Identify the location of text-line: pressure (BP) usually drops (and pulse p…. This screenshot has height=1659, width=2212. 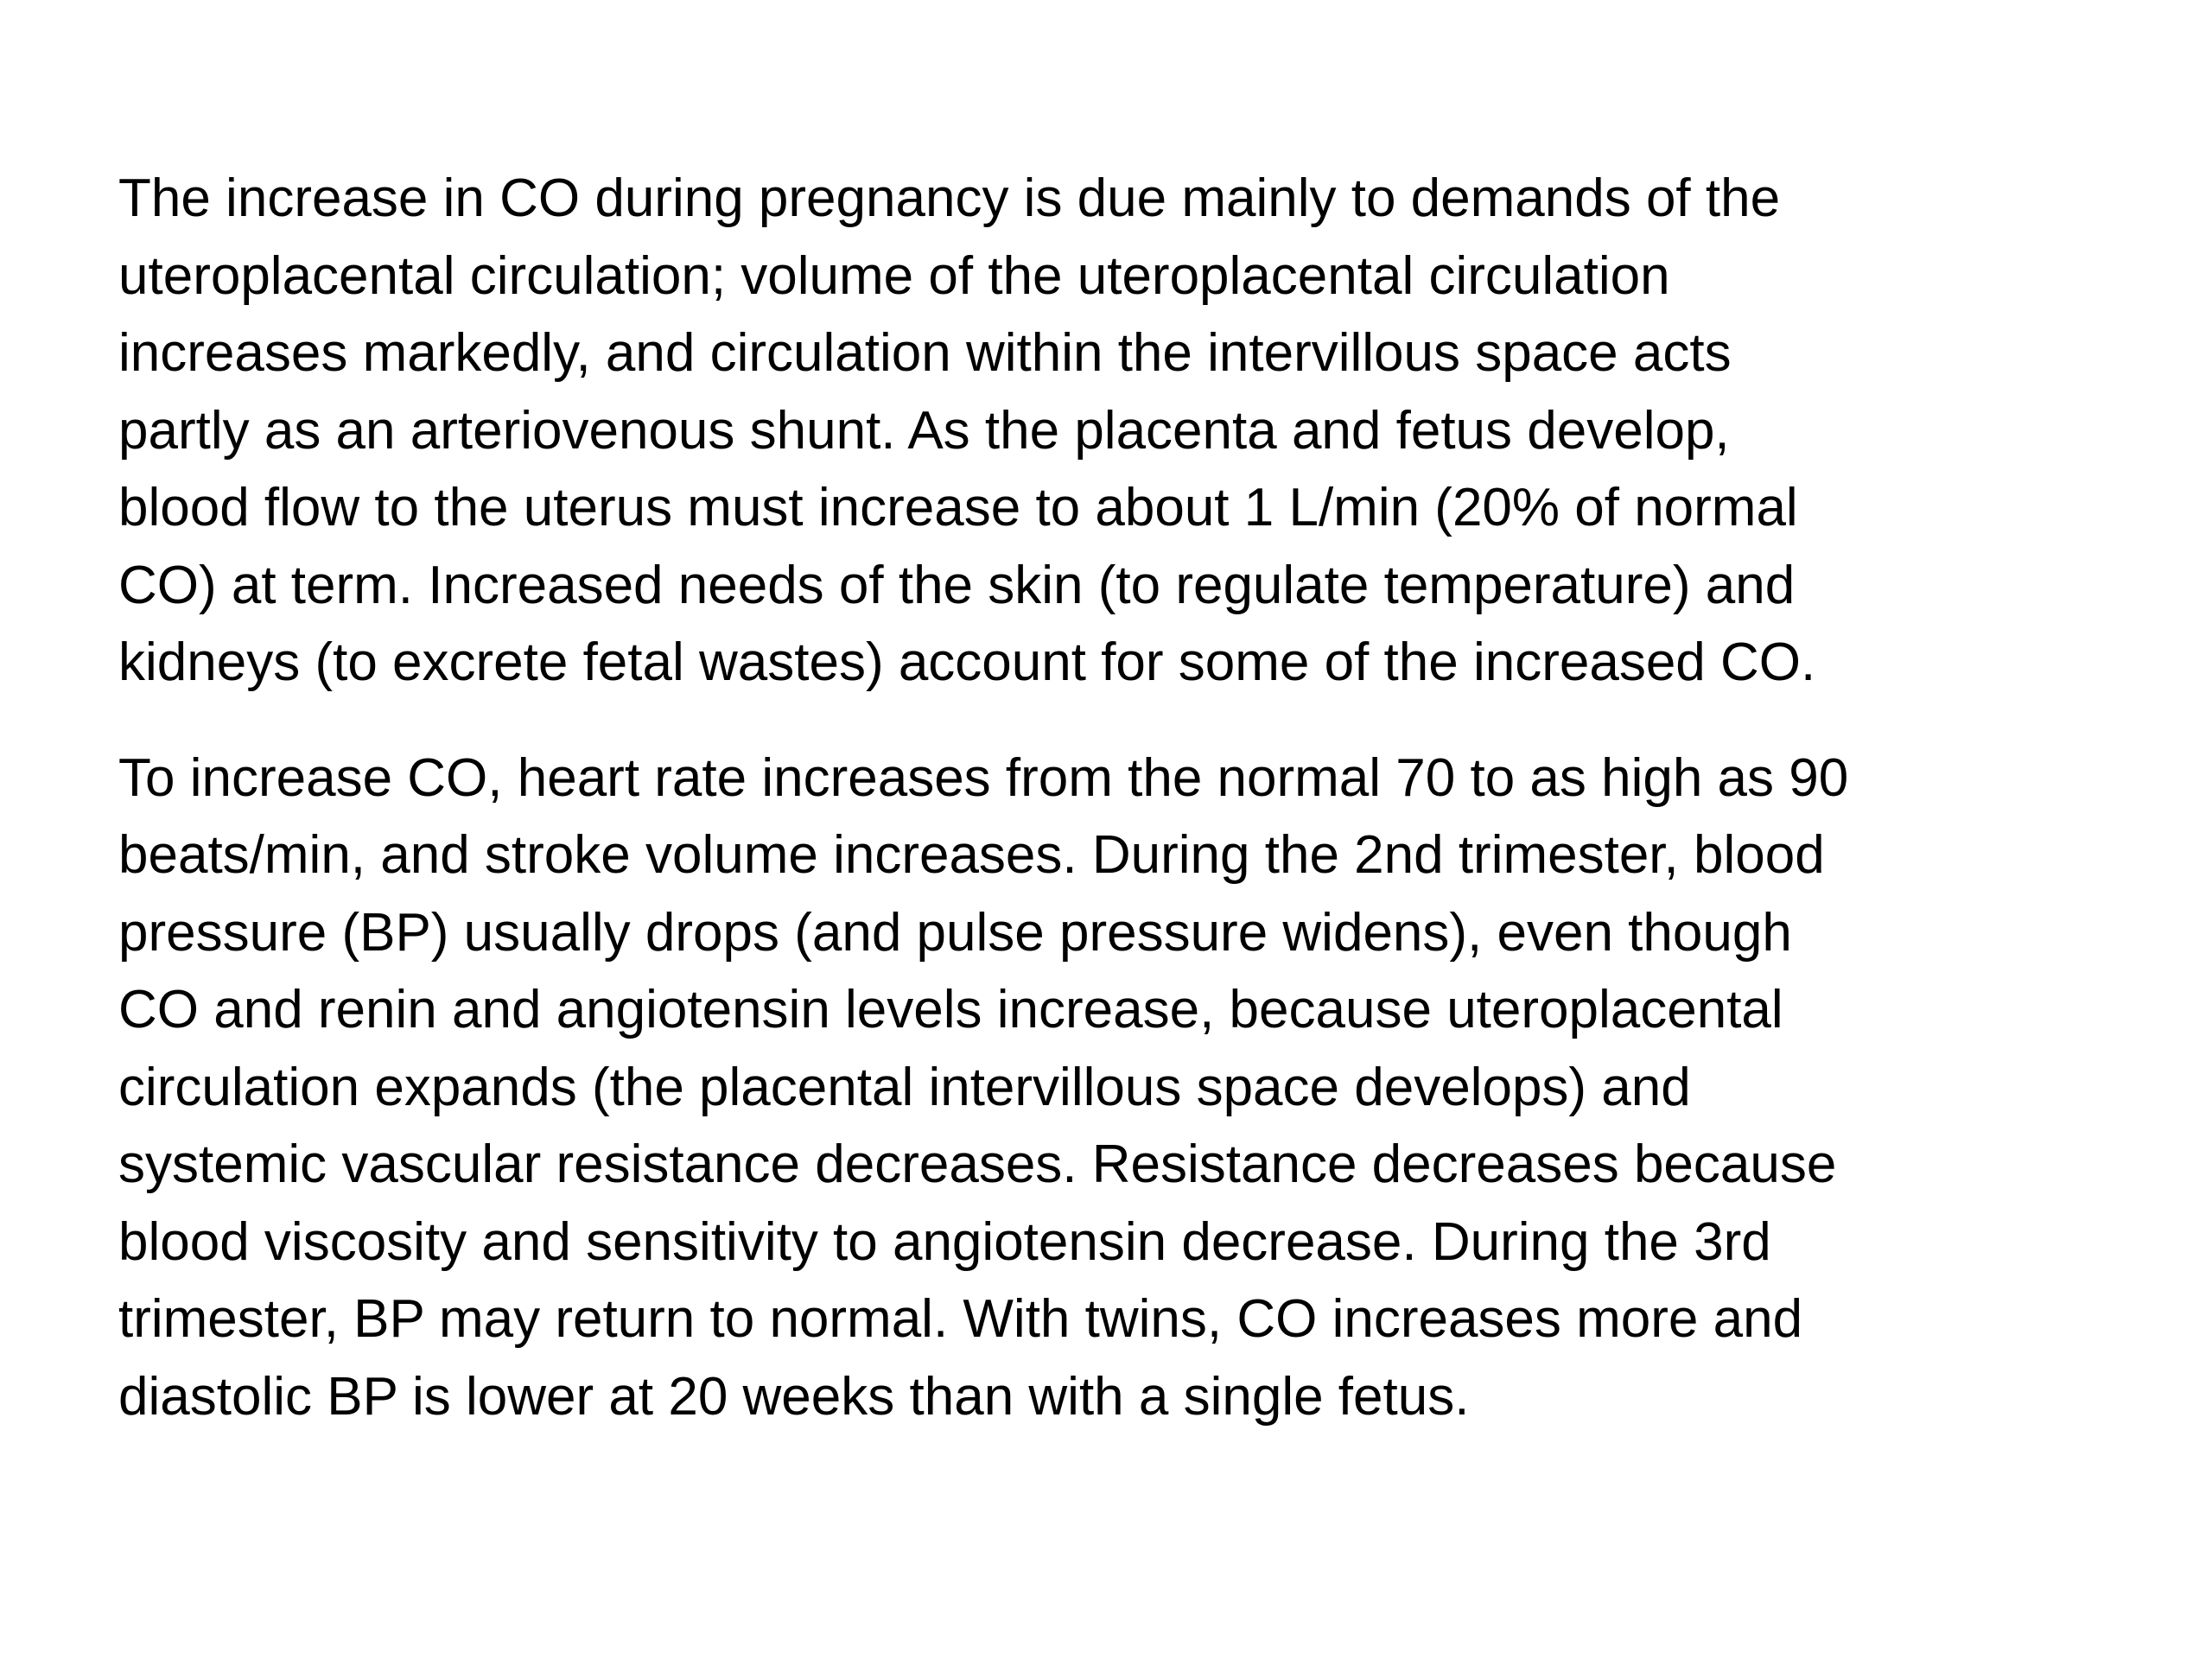
(955, 932).